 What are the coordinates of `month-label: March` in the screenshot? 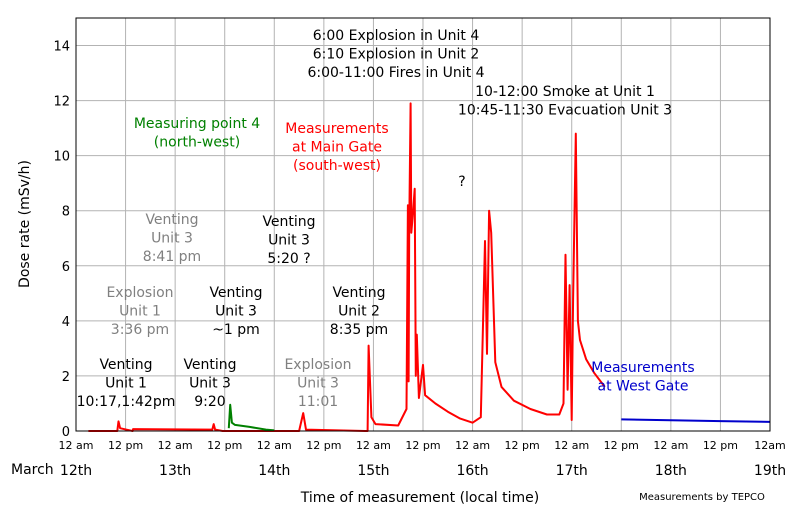 It's located at (32, 470).